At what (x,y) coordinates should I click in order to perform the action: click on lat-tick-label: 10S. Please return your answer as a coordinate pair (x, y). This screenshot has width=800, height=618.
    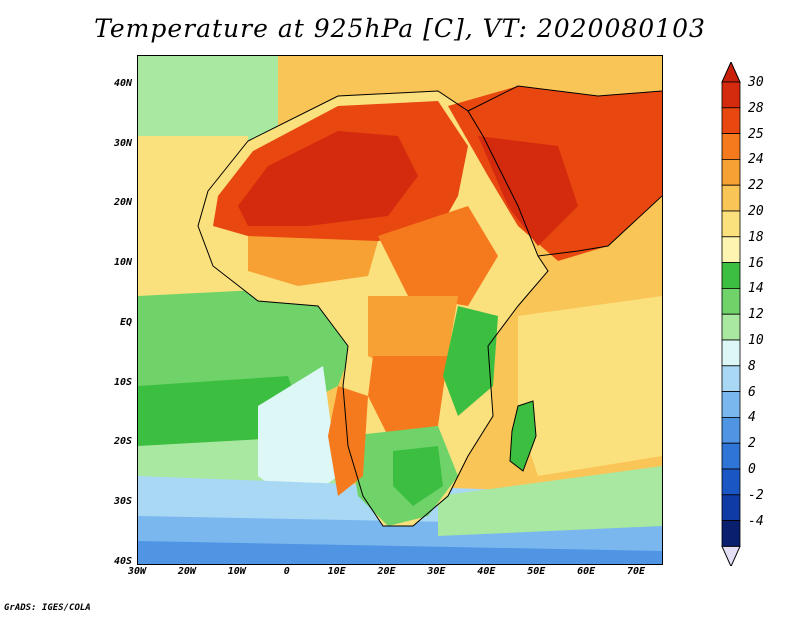
    Looking at the image, I should click on (122, 382).